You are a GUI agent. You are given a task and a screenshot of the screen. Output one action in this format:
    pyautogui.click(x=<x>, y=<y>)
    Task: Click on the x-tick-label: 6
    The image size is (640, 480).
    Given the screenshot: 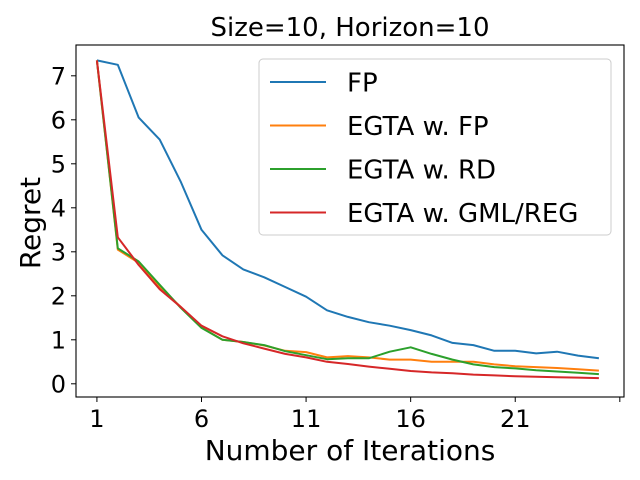 What is the action you would take?
    pyautogui.click(x=201, y=419)
    